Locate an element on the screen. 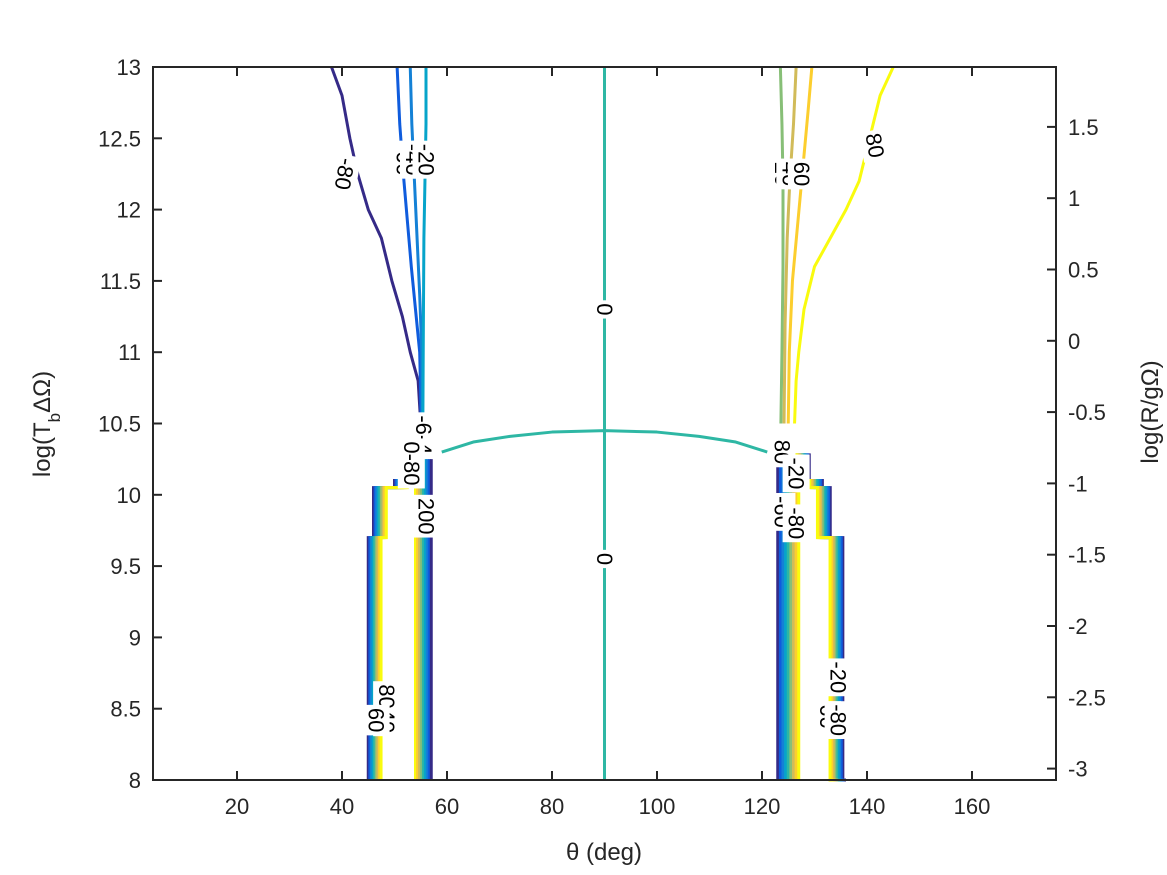 The height and width of the screenshot is (875, 1167). right-y-tick-label: -1 is located at coordinates (1078, 483).